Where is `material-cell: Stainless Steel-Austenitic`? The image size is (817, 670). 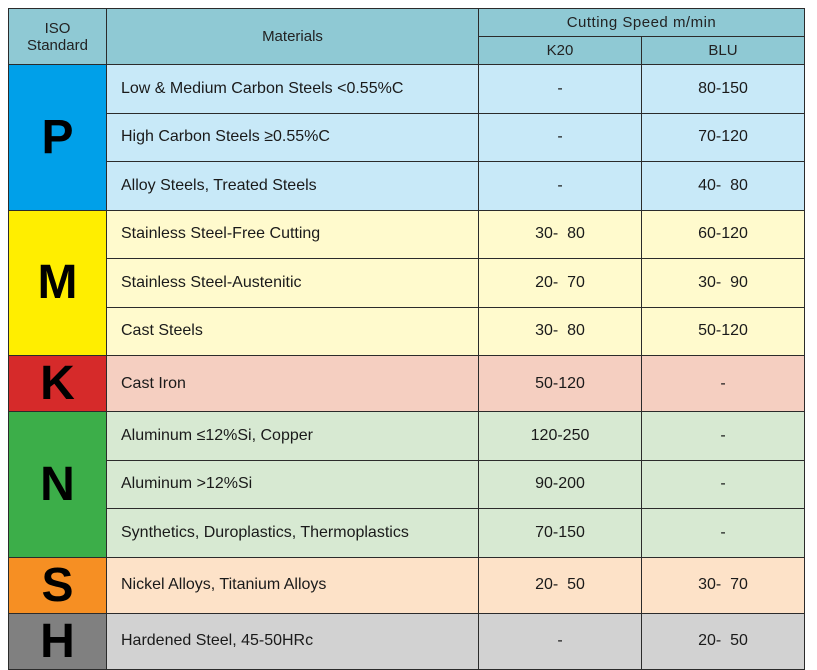 material-cell: Stainless Steel-Austenitic is located at coordinates (292, 283).